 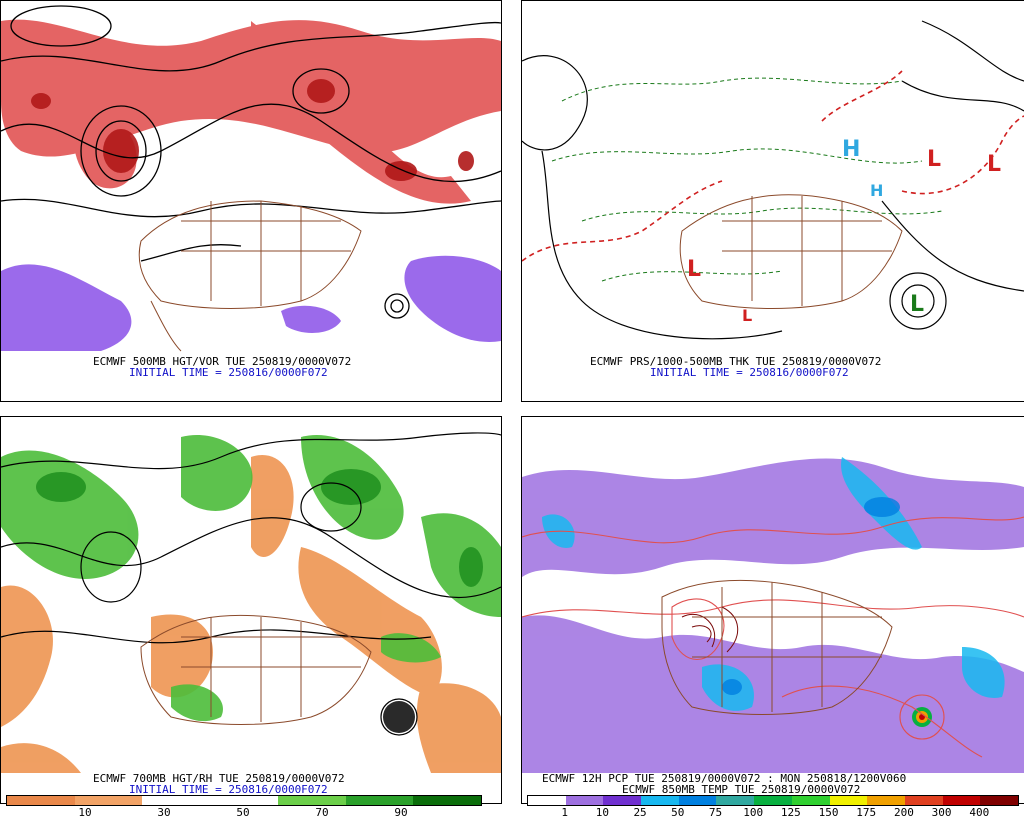 I want to click on precip-colorbar, so click(x=773, y=800).